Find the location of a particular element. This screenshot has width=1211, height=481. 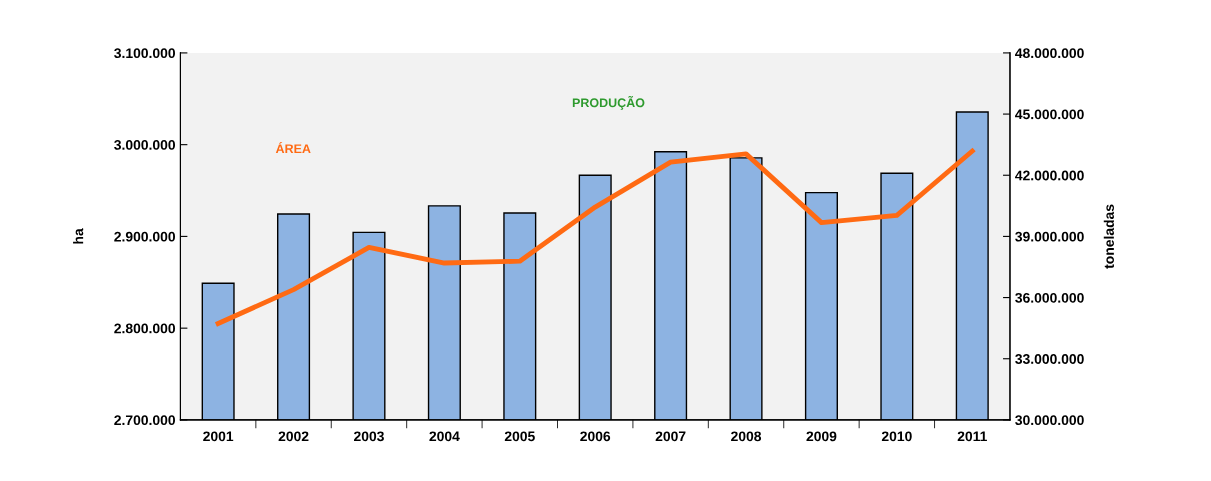

x-tick-label: 2002 is located at coordinates (293, 436).